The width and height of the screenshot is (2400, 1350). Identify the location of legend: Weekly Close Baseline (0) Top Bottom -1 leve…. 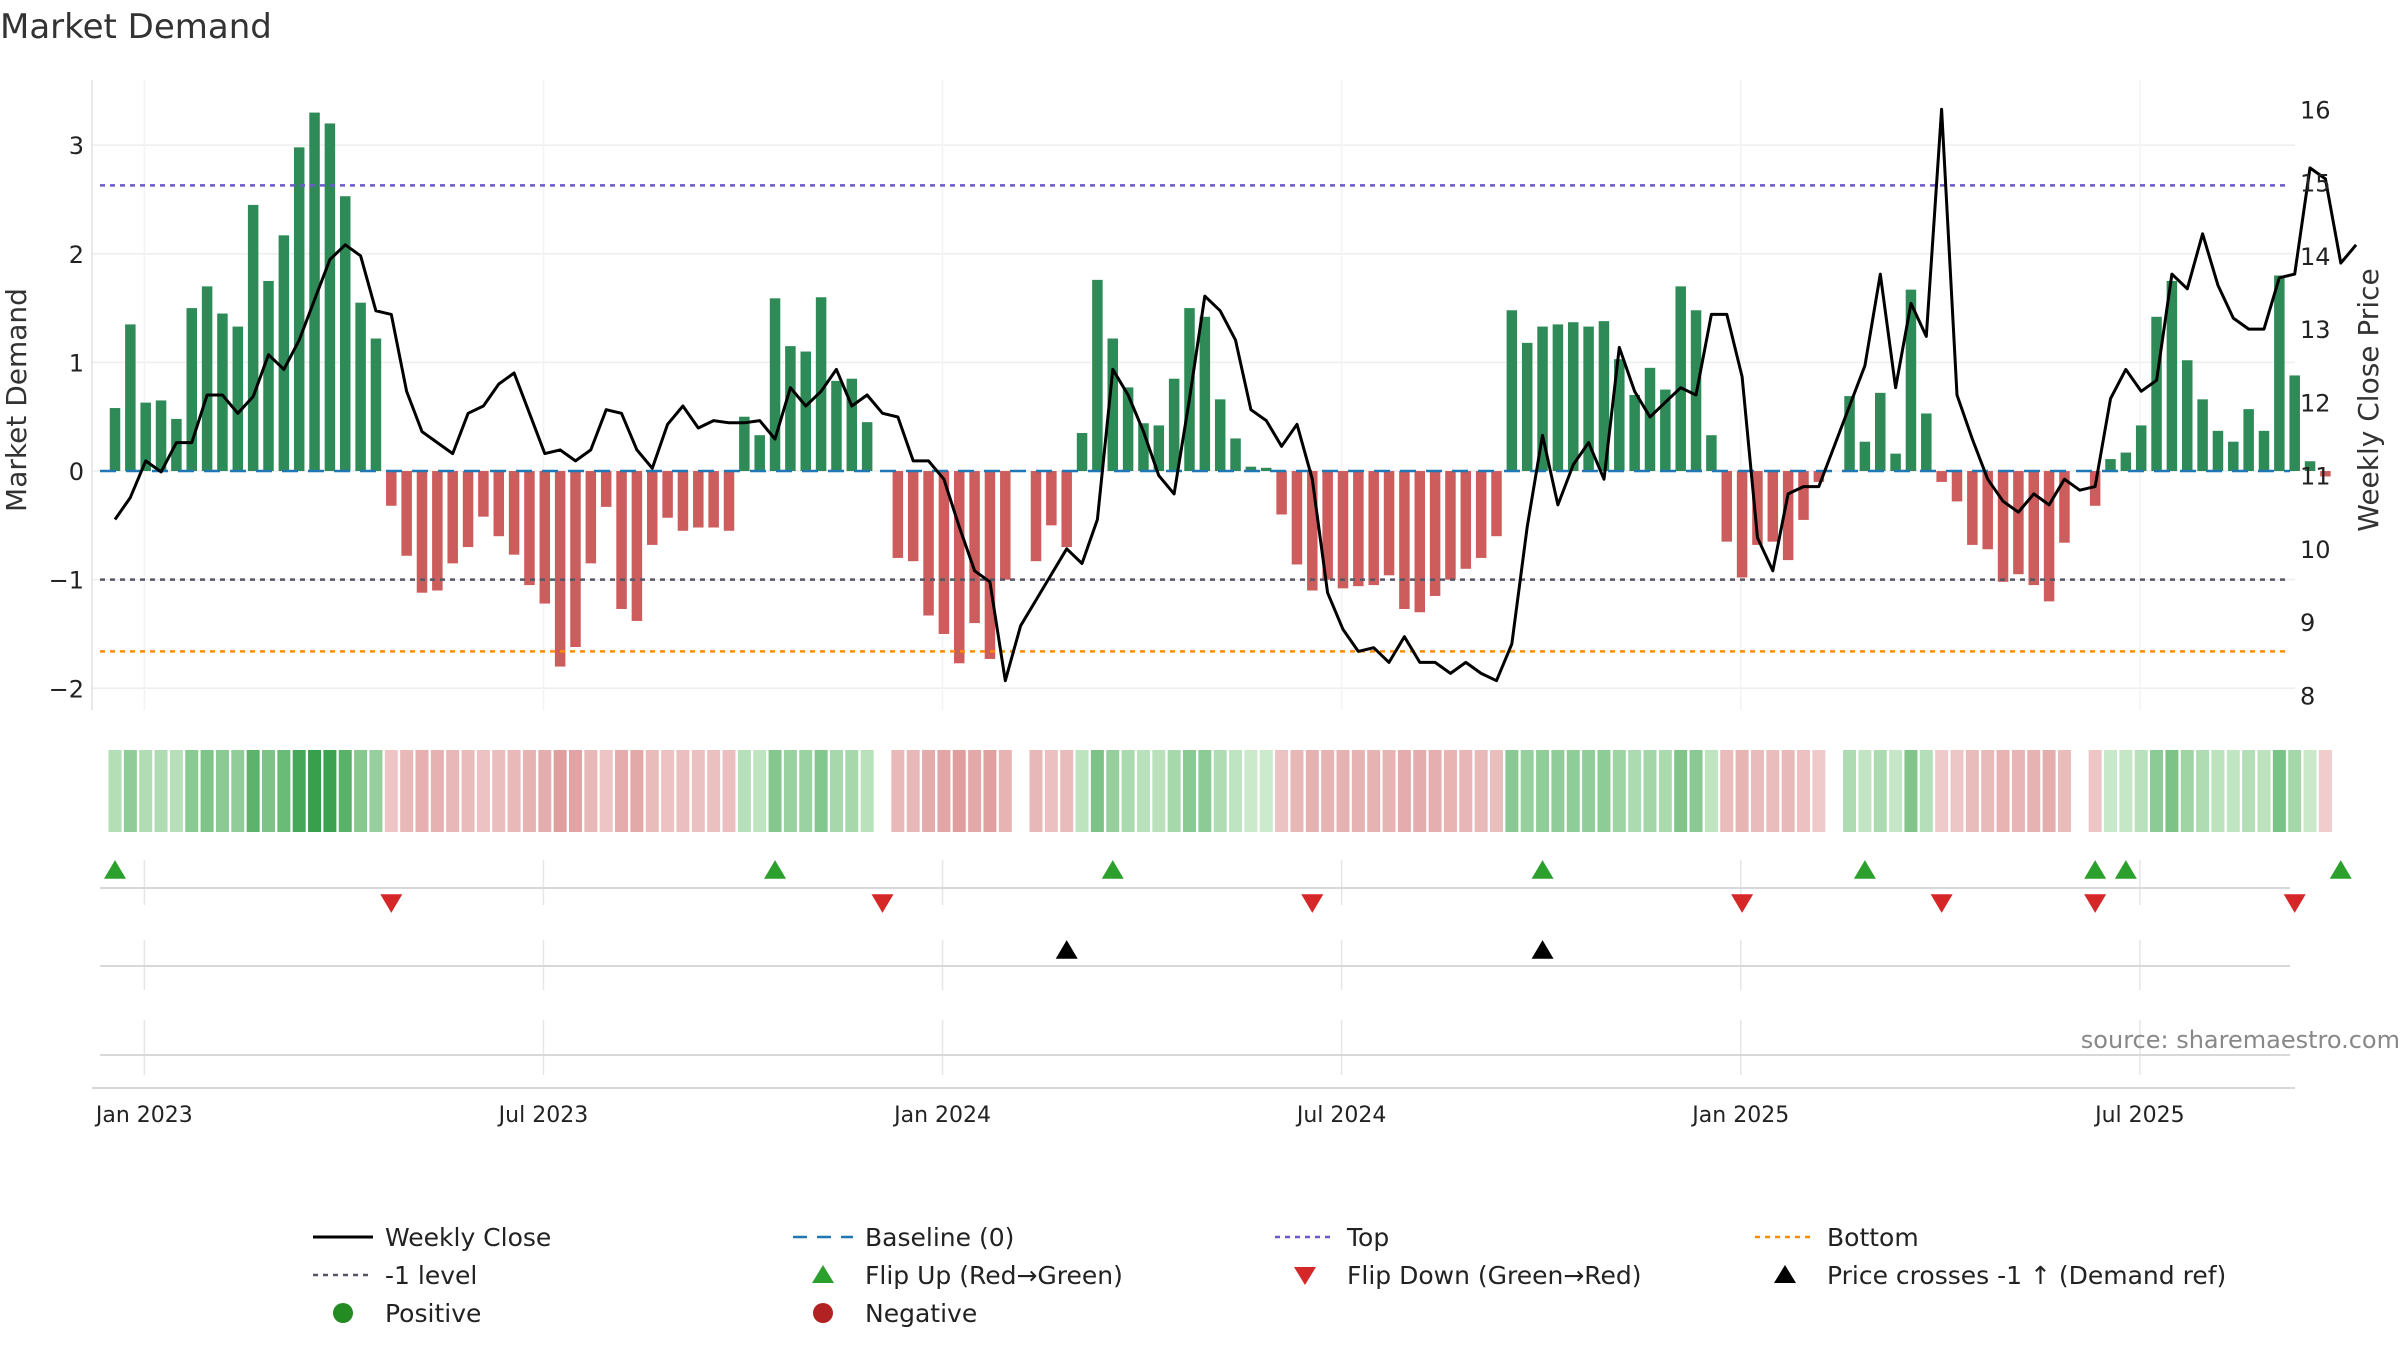
(1269, 1275).